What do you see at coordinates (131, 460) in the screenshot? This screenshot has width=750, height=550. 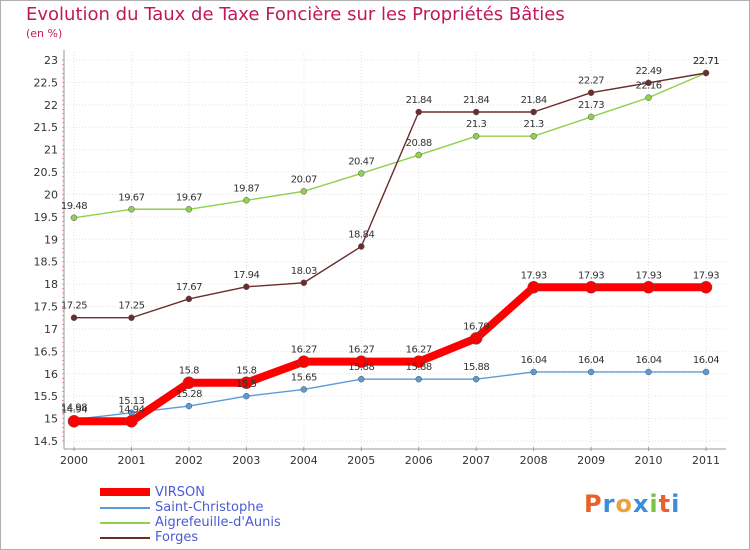 I see `x-tick-label: 2001` at bounding box center [131, 460].